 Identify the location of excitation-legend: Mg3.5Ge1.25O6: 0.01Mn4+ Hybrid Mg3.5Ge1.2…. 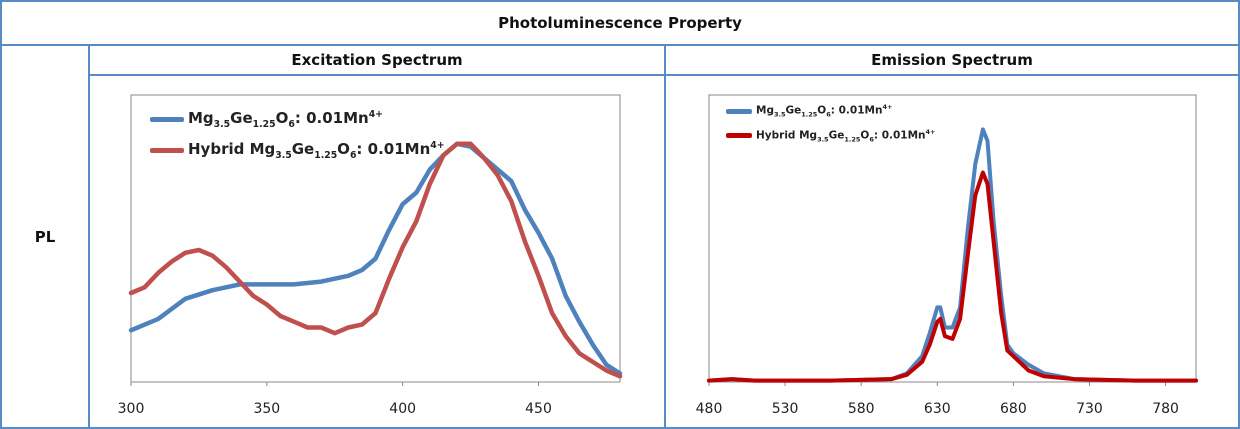
(297, 135).